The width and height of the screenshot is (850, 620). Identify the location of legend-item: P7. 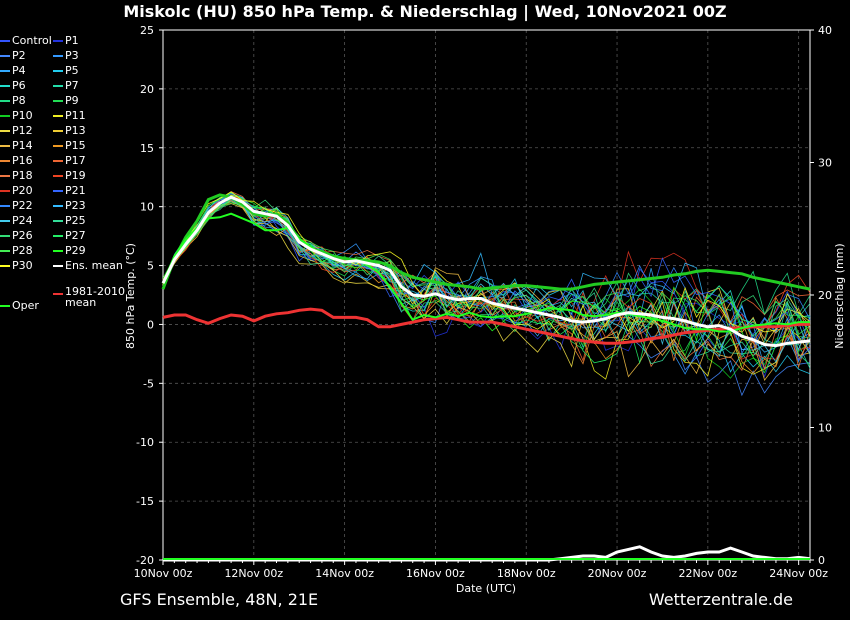
(66, 85).